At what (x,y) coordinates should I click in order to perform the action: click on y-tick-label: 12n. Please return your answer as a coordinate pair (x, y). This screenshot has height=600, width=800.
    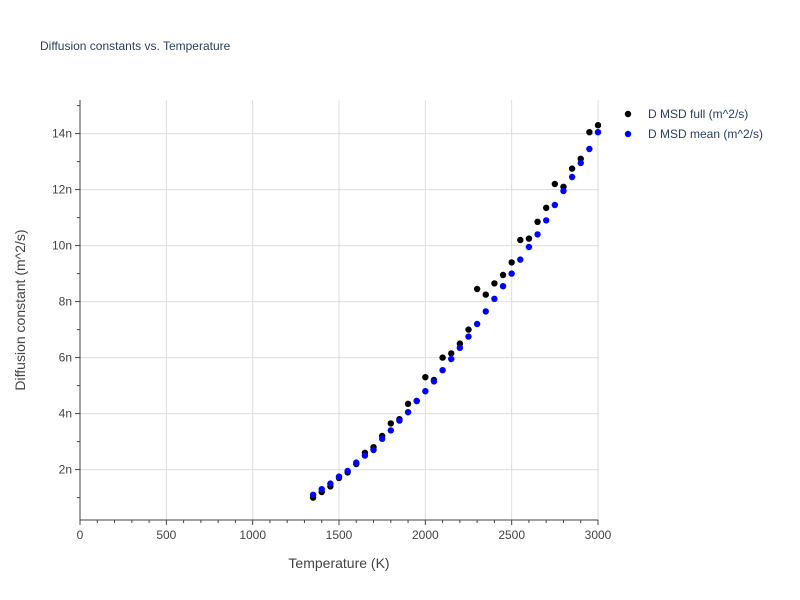
    Looking at the image, I should click on (62, 190).